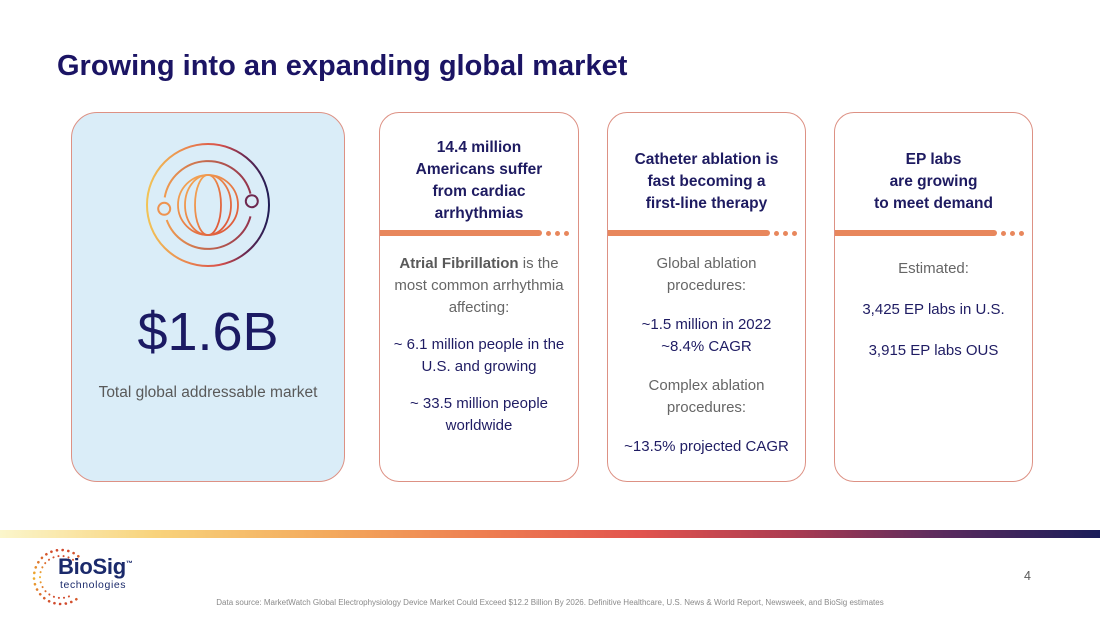 This screenshot has width=1100, height=618. I want to click on footer-gradient-bar, so click(550, 534).